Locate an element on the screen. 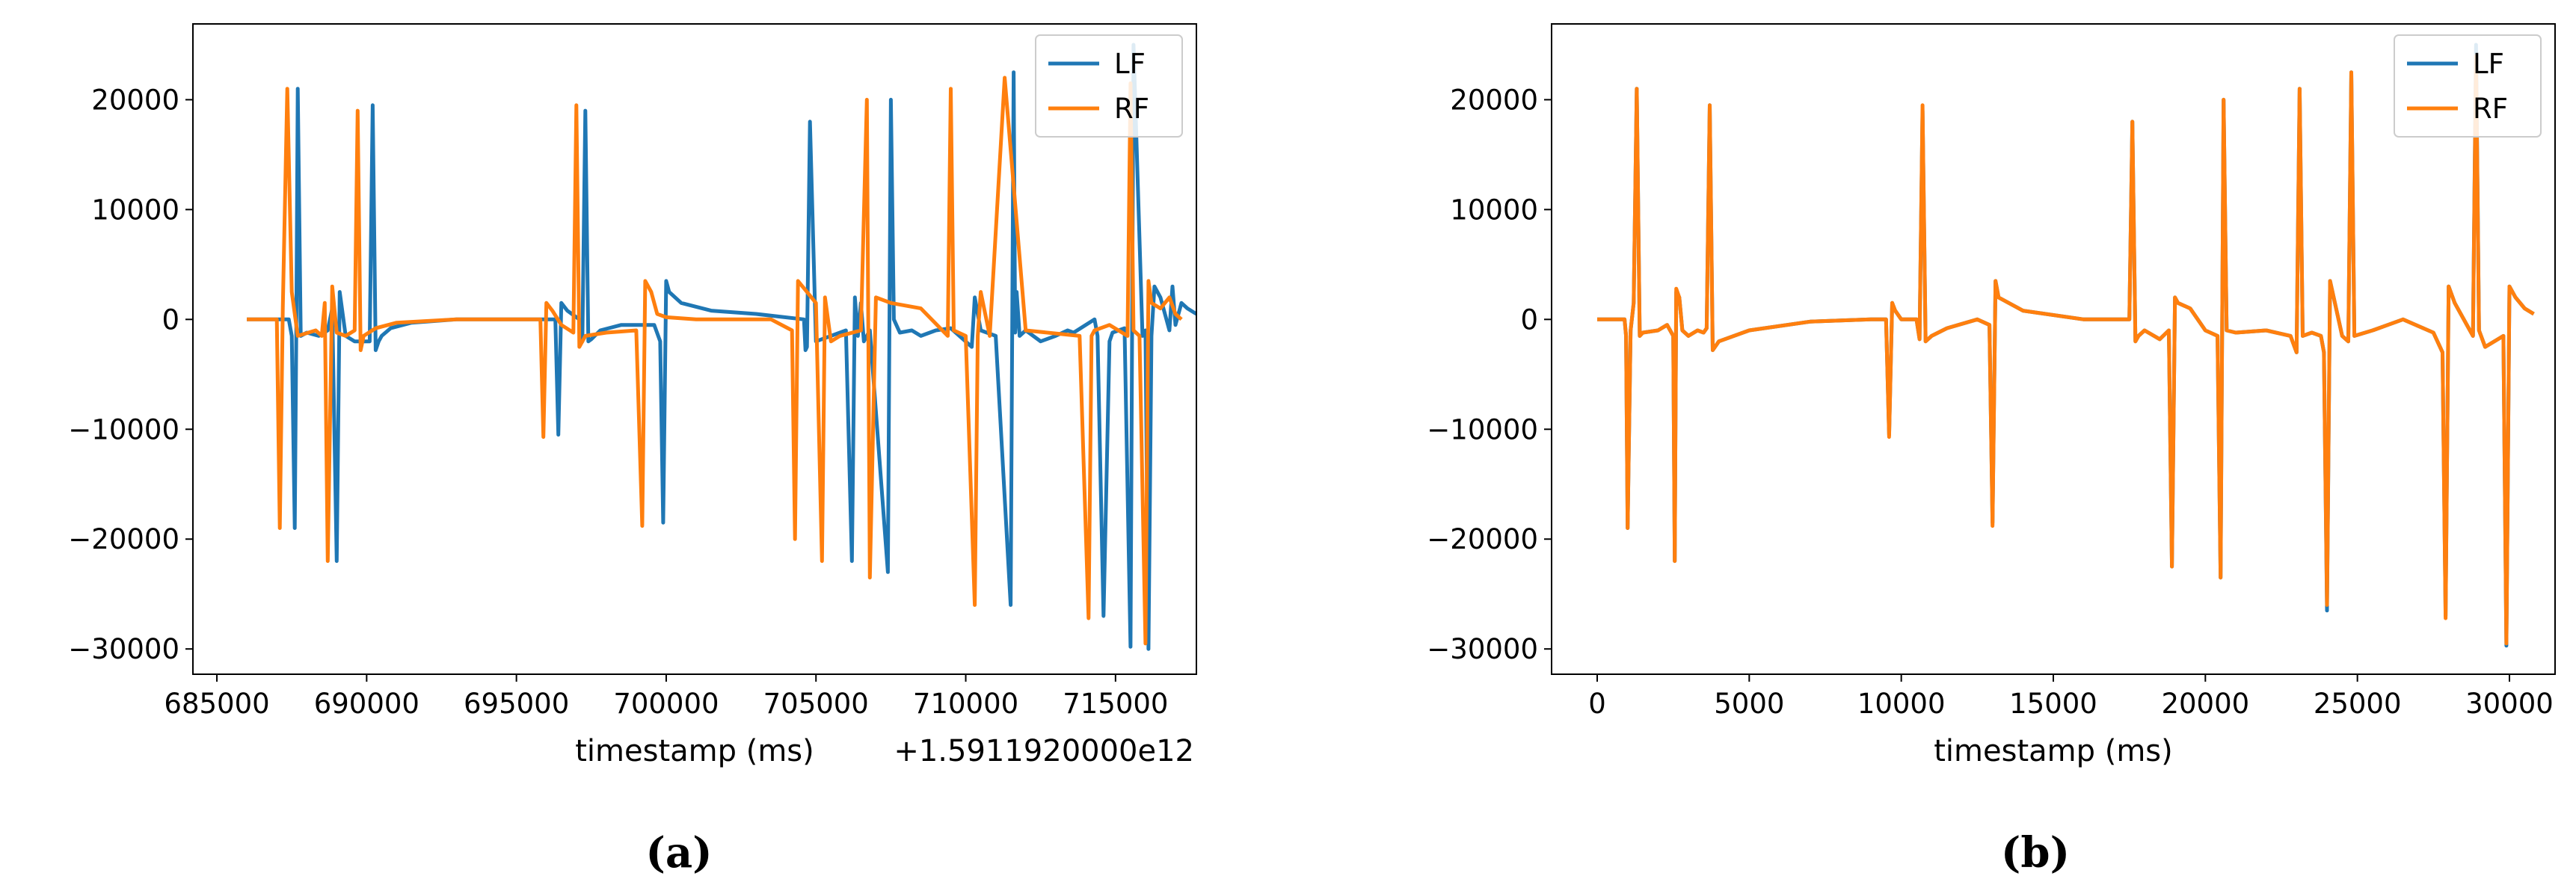 The height and width of the screenshot is (888, 2576). x-tick-label: 715000 is located at coordinates (1115, 704).